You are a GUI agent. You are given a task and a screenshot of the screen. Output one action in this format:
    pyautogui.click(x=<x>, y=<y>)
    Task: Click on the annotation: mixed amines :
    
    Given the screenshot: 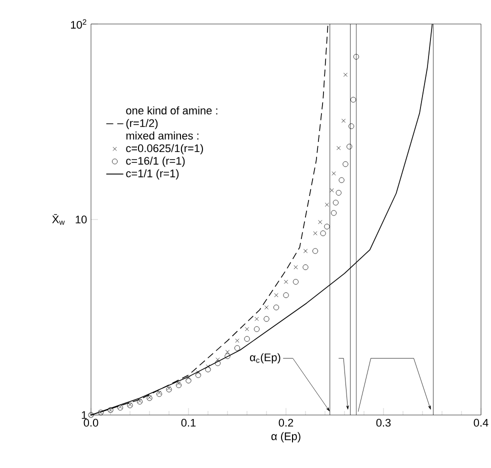 What is the action you would take?
    pyautogui.click(x=162, y=136)
    